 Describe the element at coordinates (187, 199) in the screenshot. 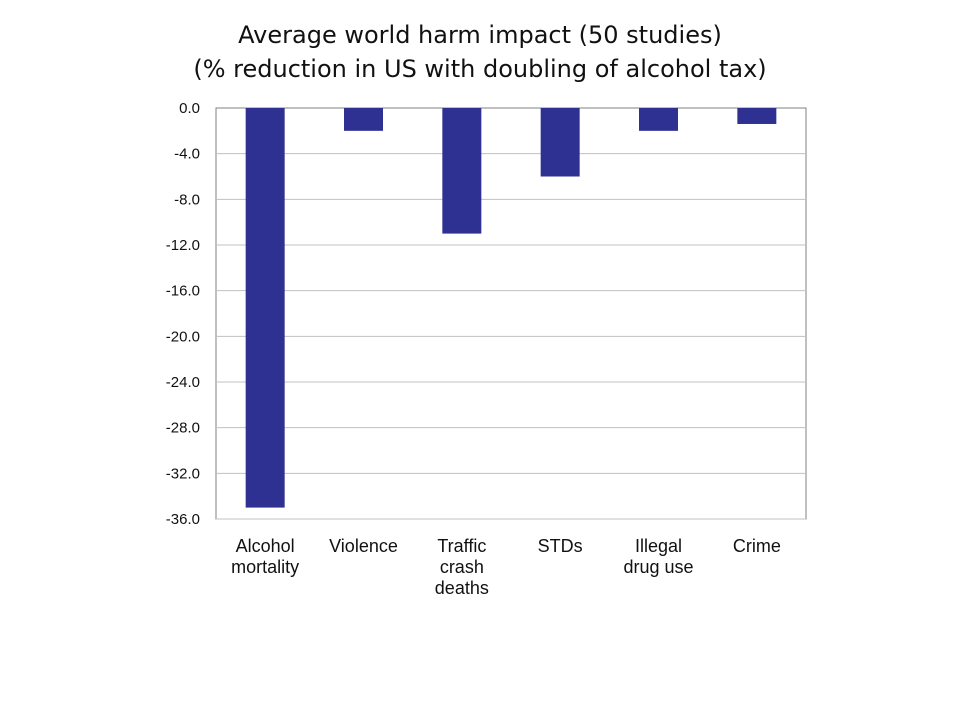

I see `y-tick-label: -8.0` at that location.